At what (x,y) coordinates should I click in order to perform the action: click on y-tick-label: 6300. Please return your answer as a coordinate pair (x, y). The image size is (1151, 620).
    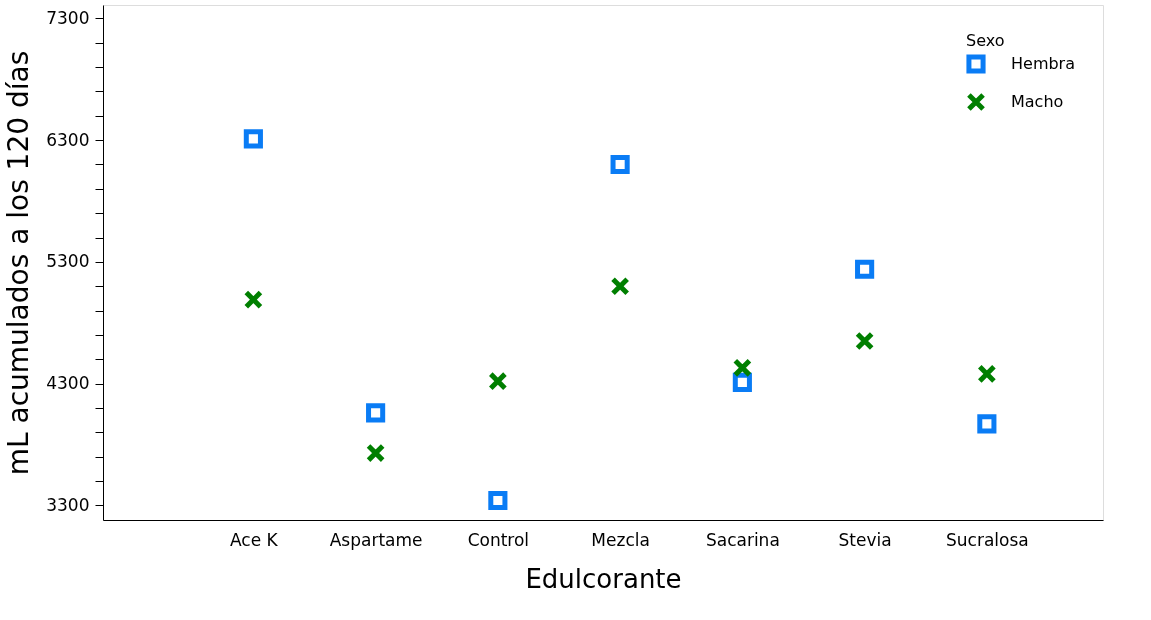
    Looking at the image, I should click on (68, 139).